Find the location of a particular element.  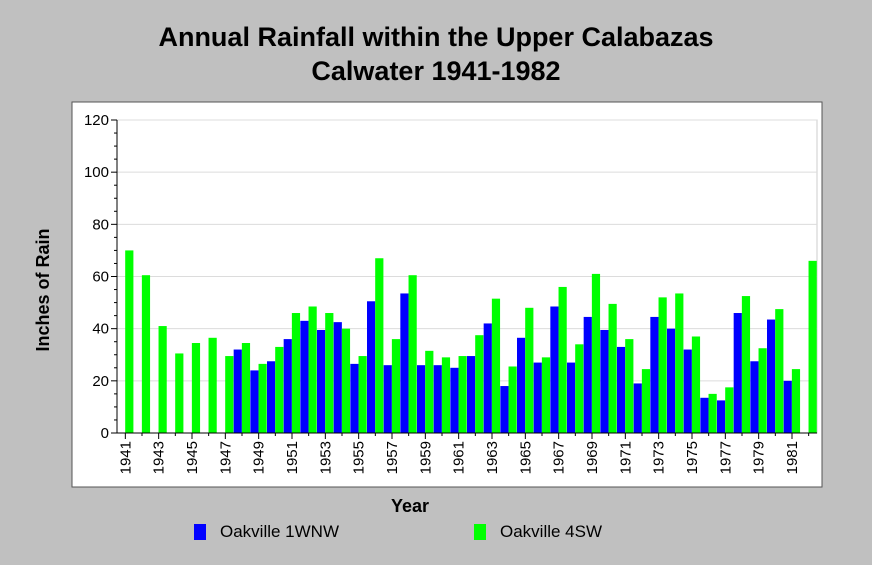

legend-label-2: Oakville 4SW is located at coordinates (551, 531).